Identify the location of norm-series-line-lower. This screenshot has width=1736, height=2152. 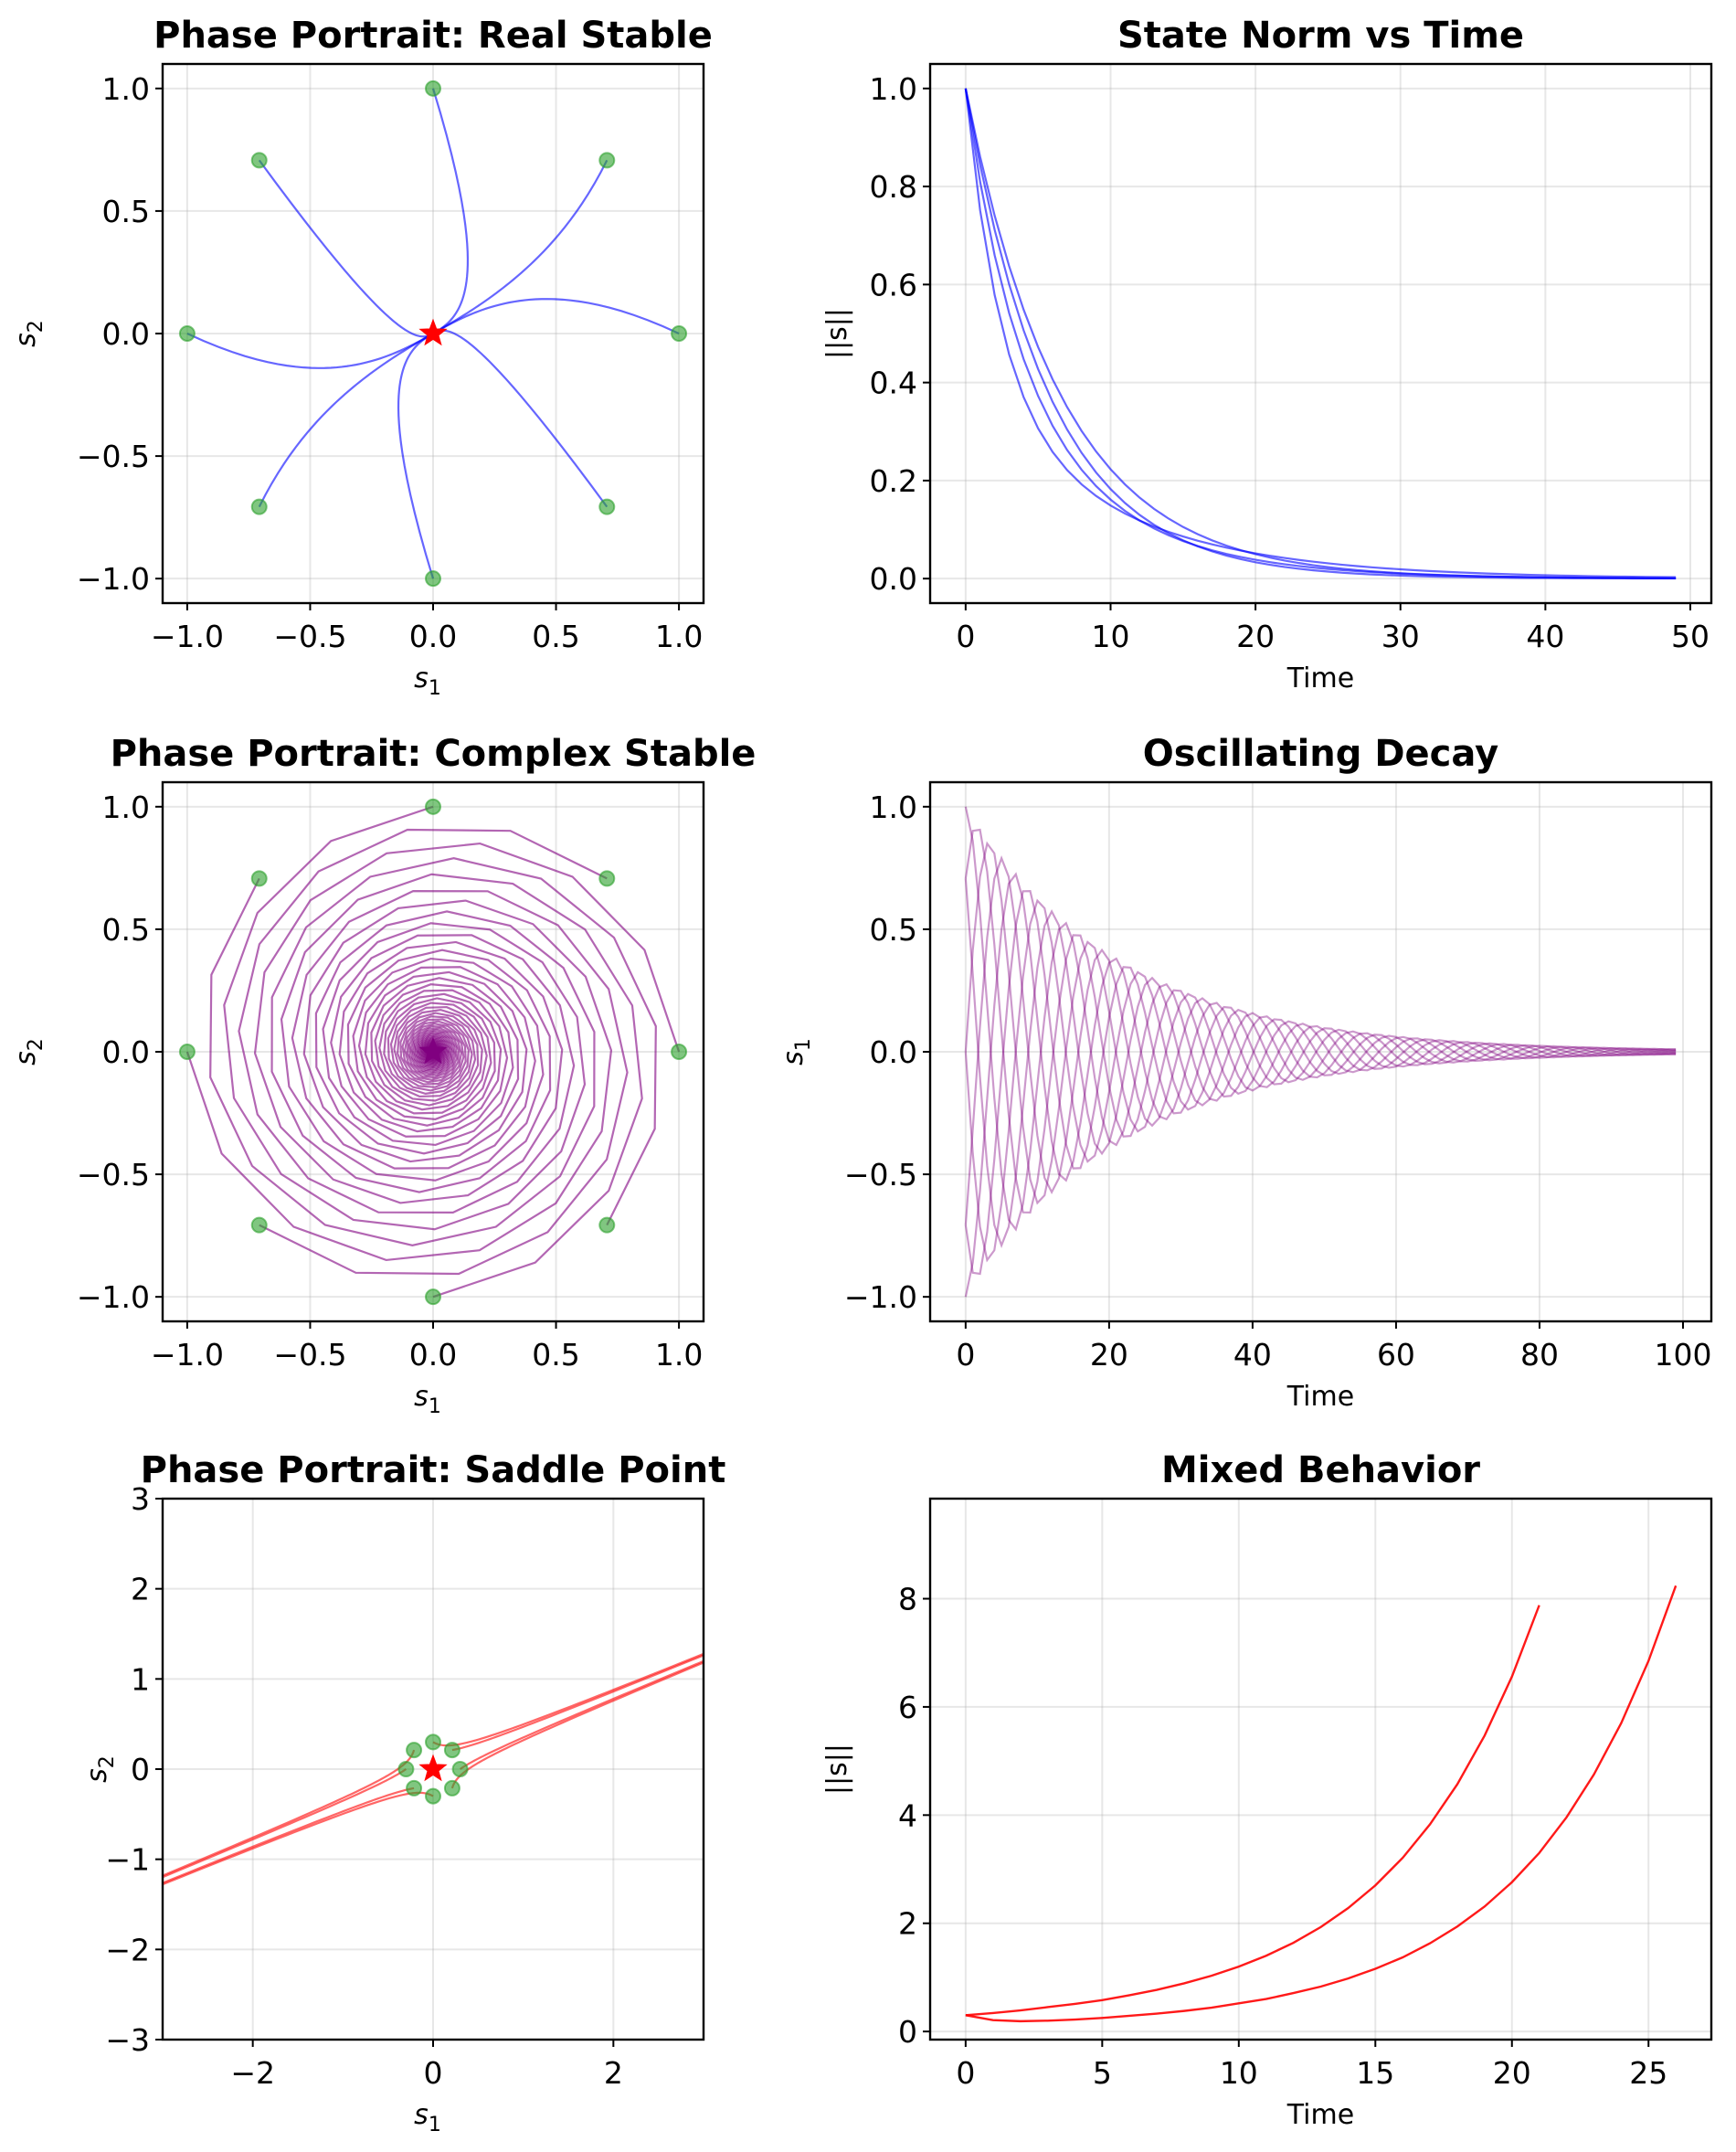
(1321, 1804).